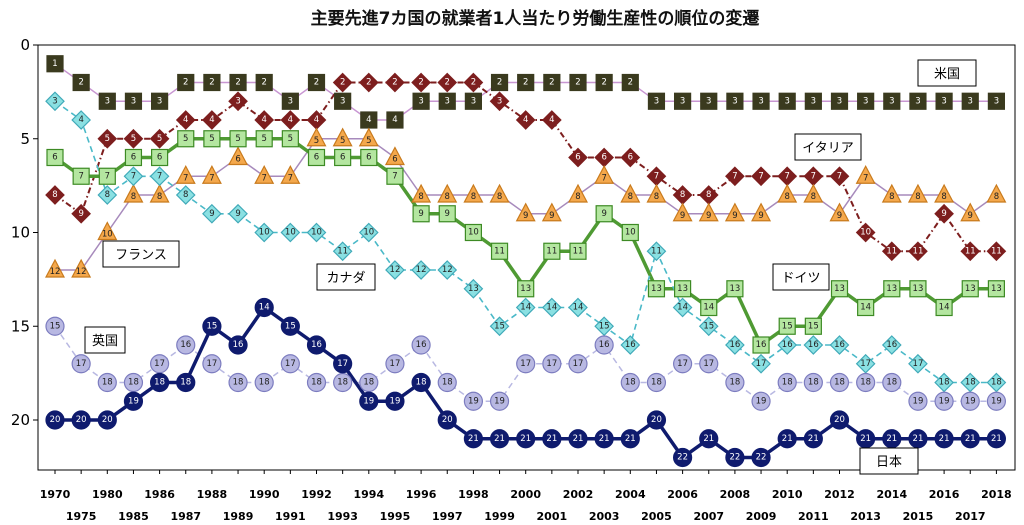 The height and width of the screenshot is (525, 1024). What do you see at coordinates (996, 401) in the screenshot?
I see `data-label: 19` at bounding box center [996, 401].